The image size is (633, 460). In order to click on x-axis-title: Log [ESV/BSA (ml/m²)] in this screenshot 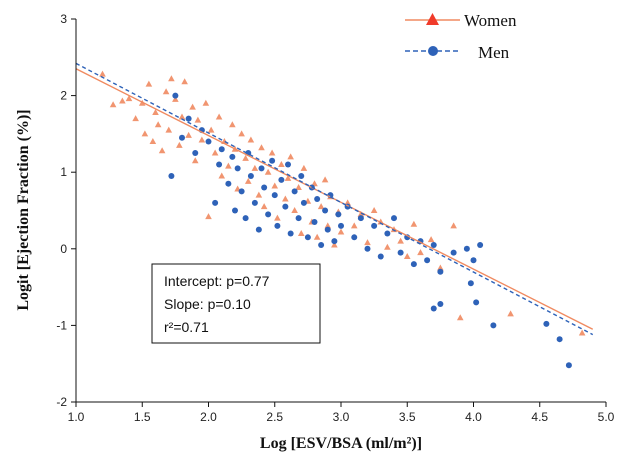, I will do `click(341, 443)`.